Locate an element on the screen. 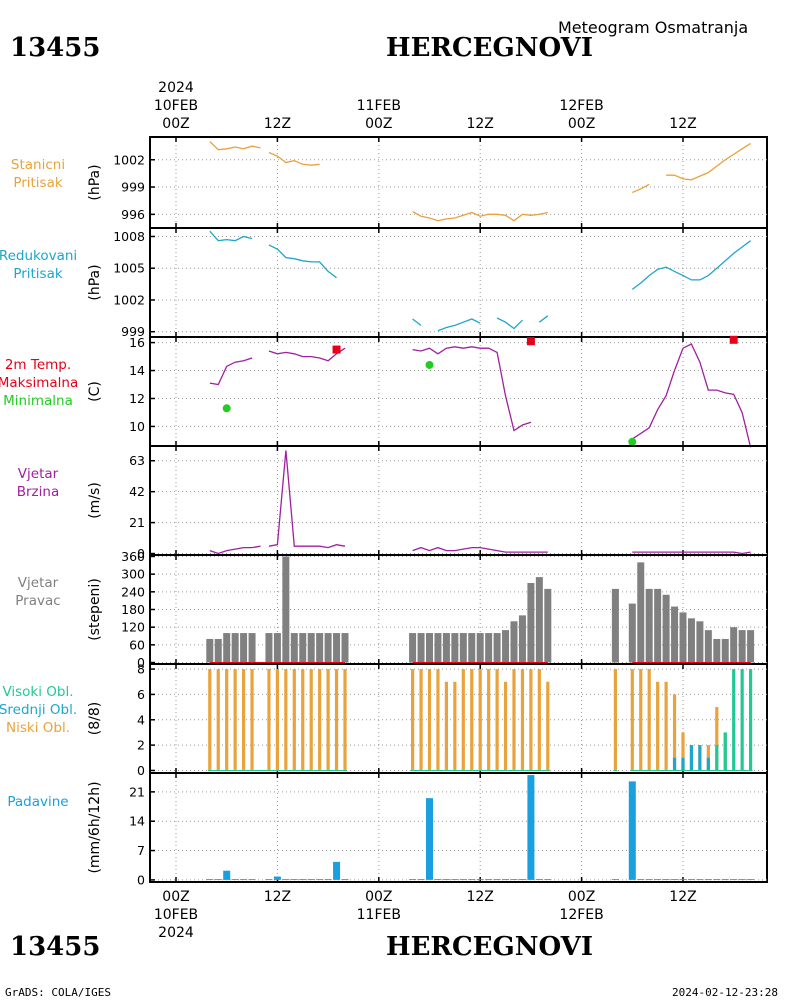 This screenshot has height=1000, width=800. panel-wind-direction-label: Pravac is located at coordinates (37, 601).